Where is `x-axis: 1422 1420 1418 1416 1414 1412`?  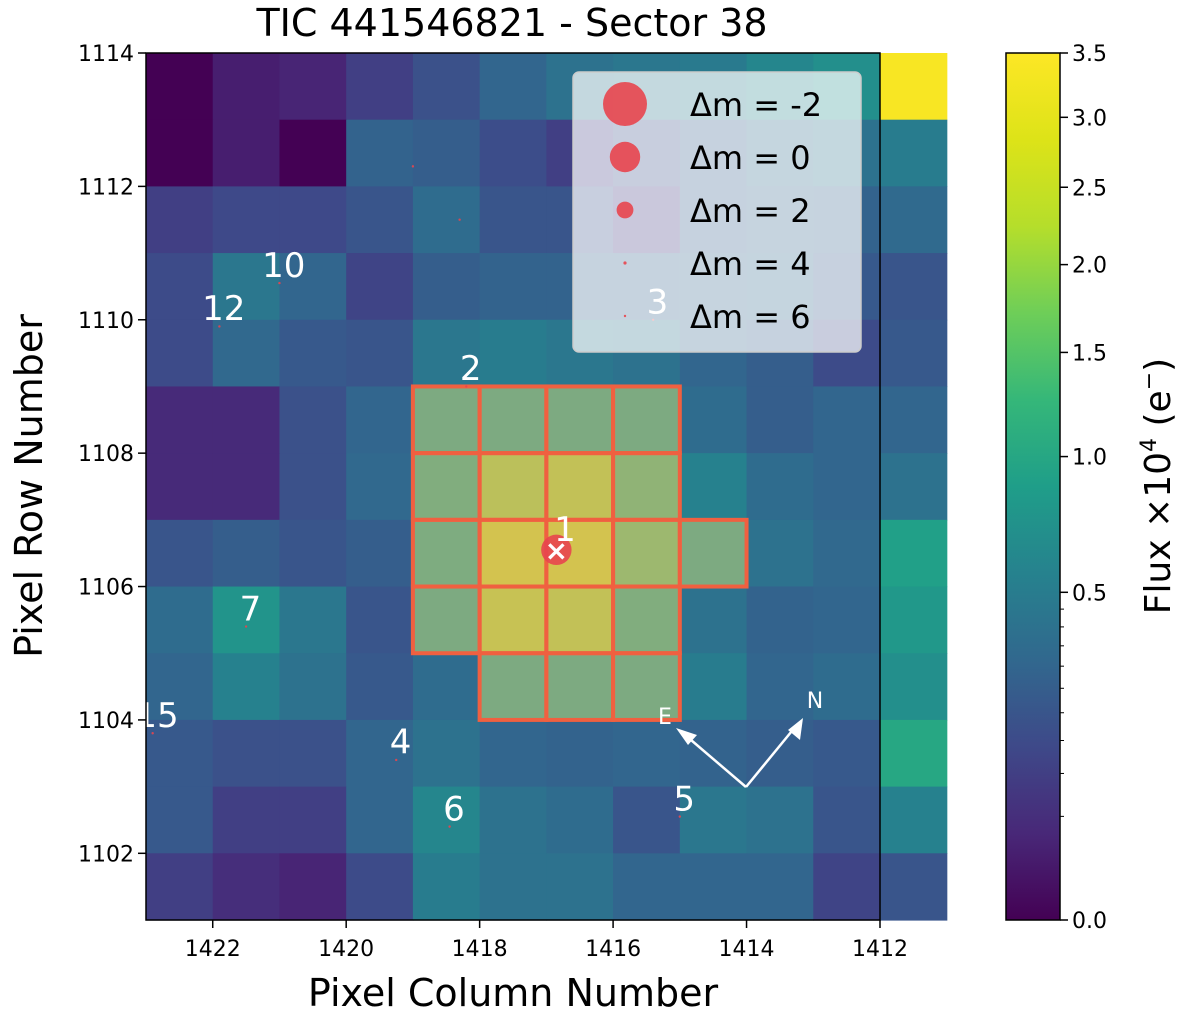
x-axis: 1422 1420 1418 1416 1414 1412 is located at coordinates (546, 941).